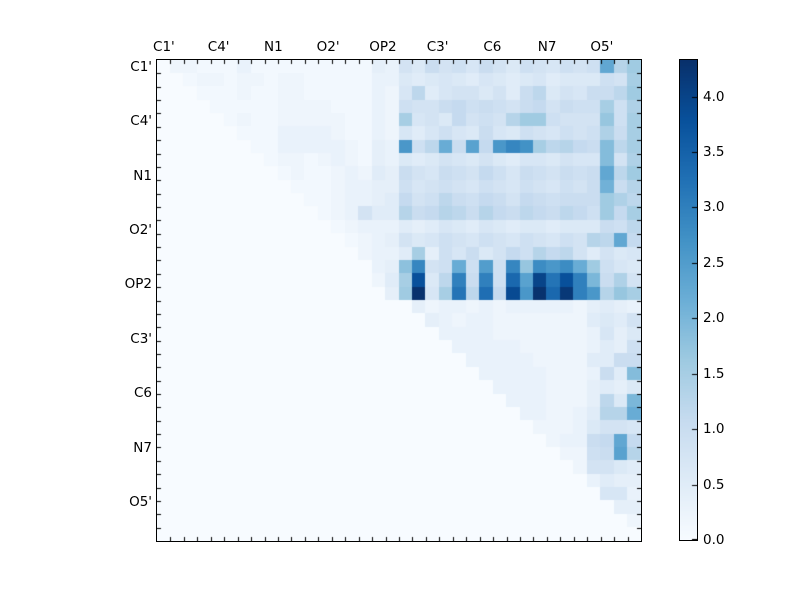  Describe the element at coordinates (164, 47) in the screenshot. I see `x-tick-label: C1'` at that location.